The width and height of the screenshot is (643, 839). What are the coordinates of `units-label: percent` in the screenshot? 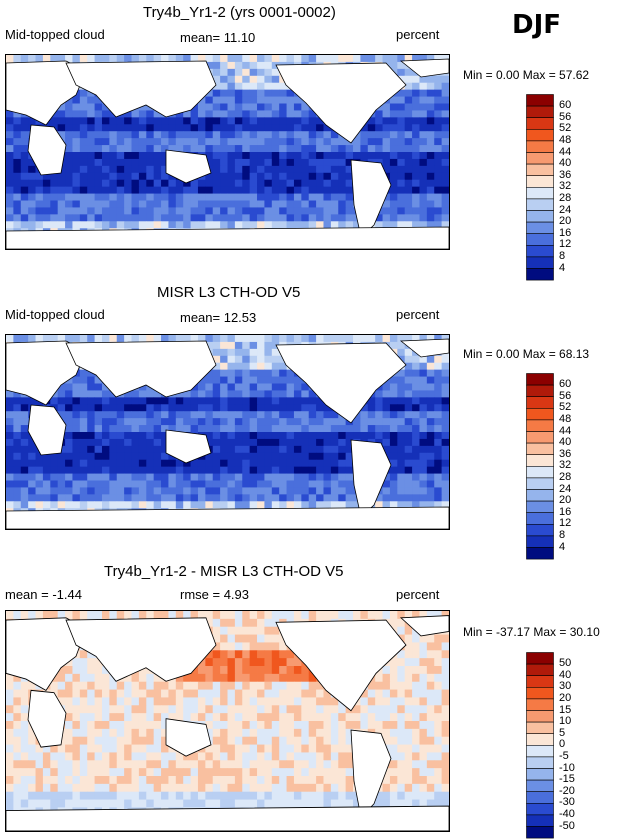 It's located at (417, 594).